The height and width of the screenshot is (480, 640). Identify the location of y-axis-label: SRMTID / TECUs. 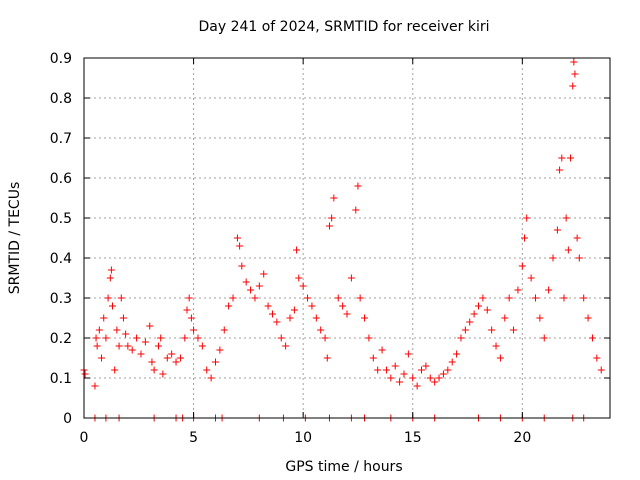
(15, 238).